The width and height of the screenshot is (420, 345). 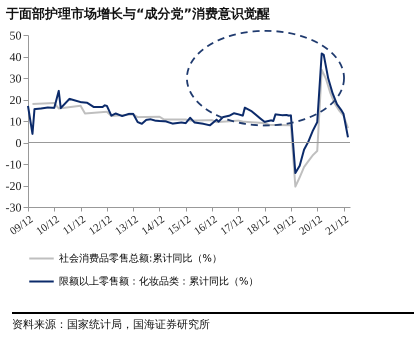 I want to click on y-tick-label: 10, so click(x=16, y=121).